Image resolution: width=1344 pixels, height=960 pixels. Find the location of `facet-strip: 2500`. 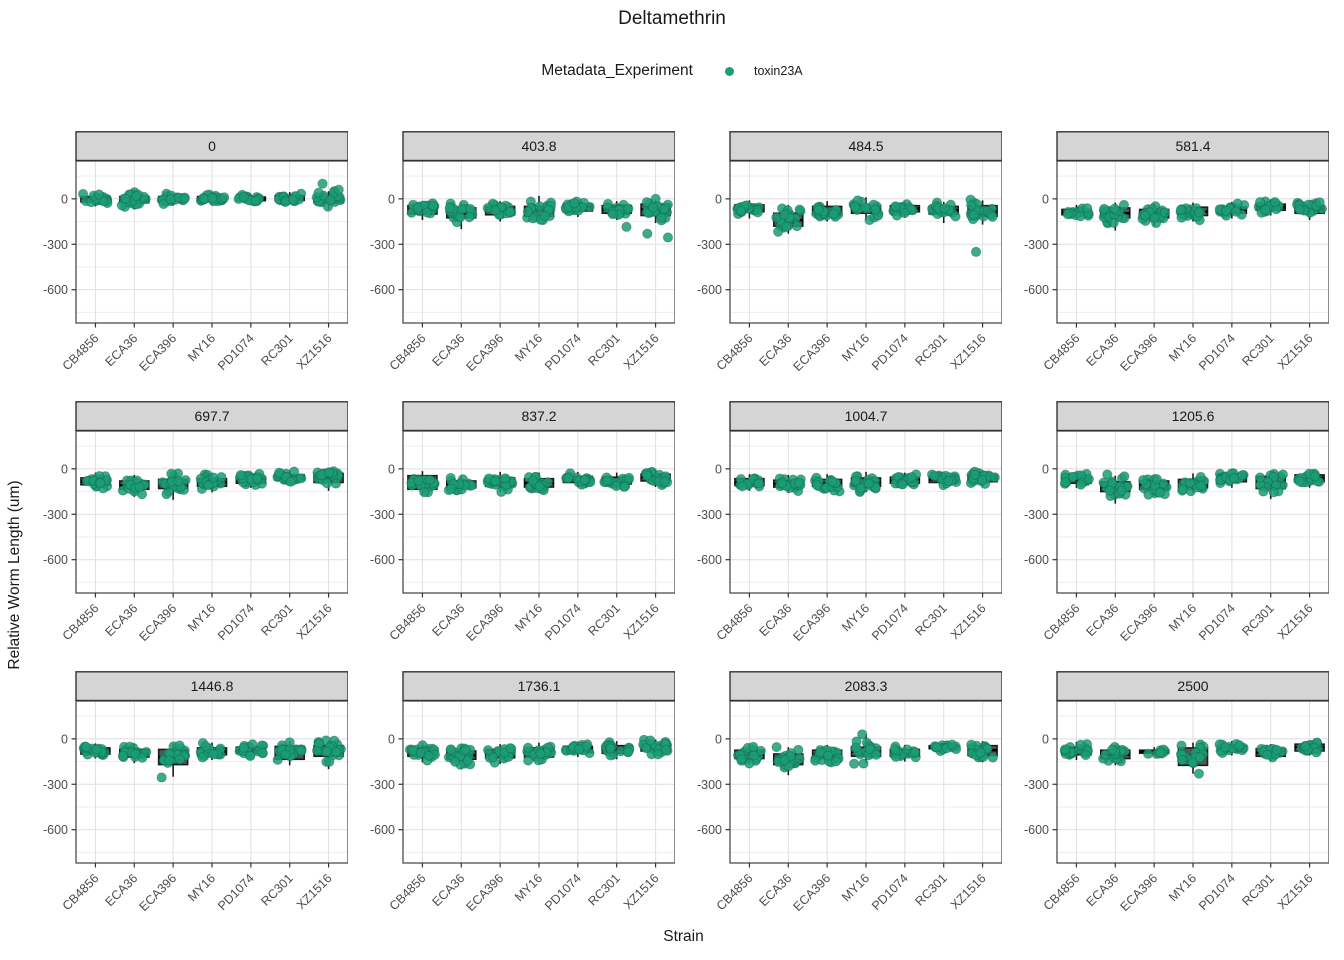

facet-strip: 2500 is located at coordinates (1193, 686).